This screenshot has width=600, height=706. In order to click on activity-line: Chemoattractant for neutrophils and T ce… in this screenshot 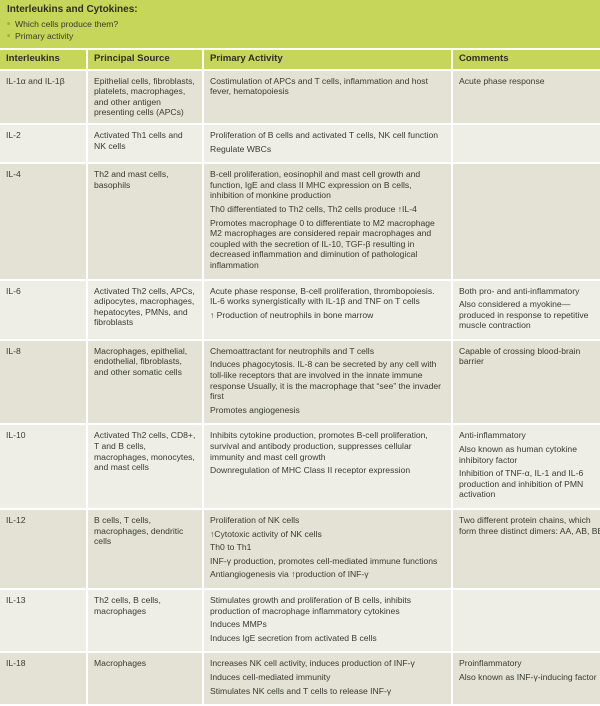, I will do `click(292, 350)`.